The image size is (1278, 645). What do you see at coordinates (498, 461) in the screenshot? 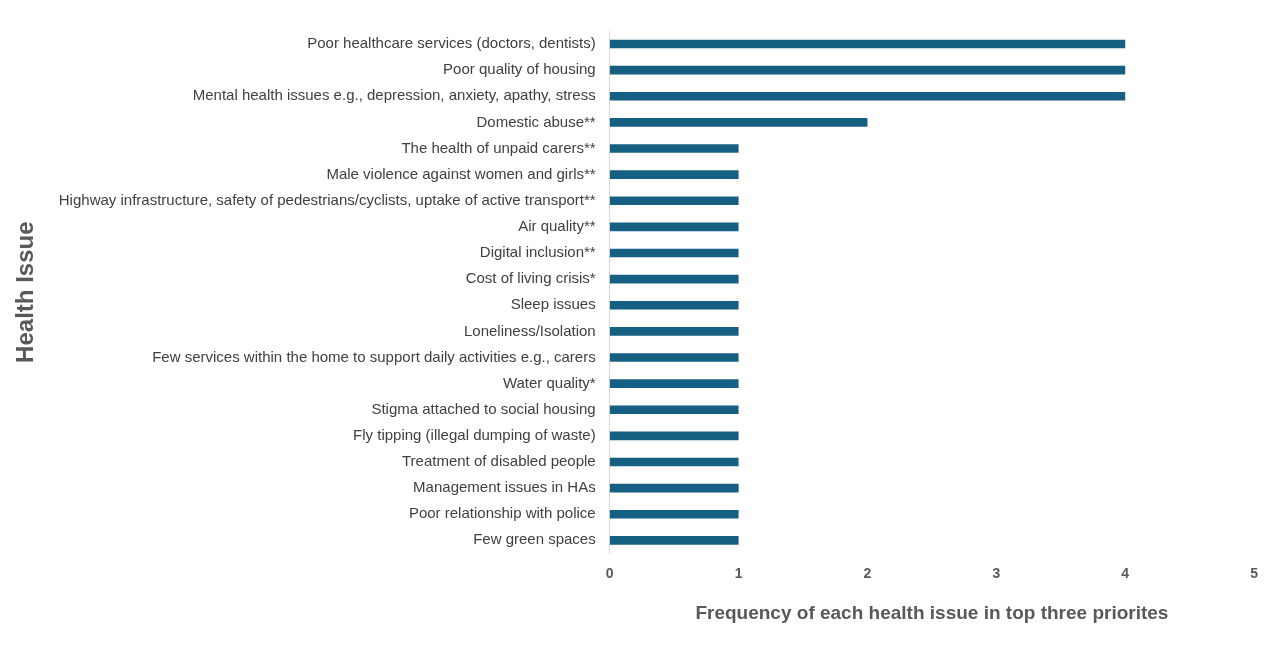
I see `y-tick-label: Treatment of disabled people` at bounding box center [498, 461].